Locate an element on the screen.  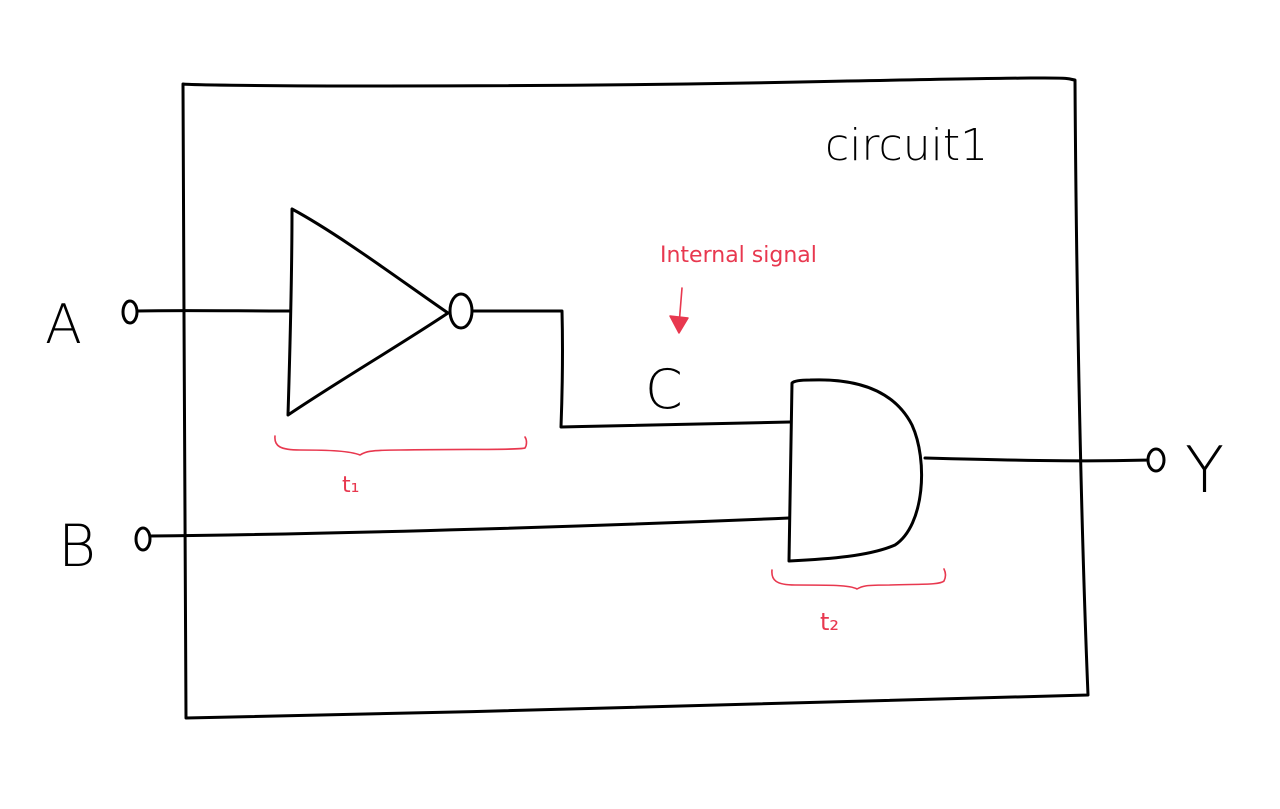
t2-brace is located at coordinates (859, 579).